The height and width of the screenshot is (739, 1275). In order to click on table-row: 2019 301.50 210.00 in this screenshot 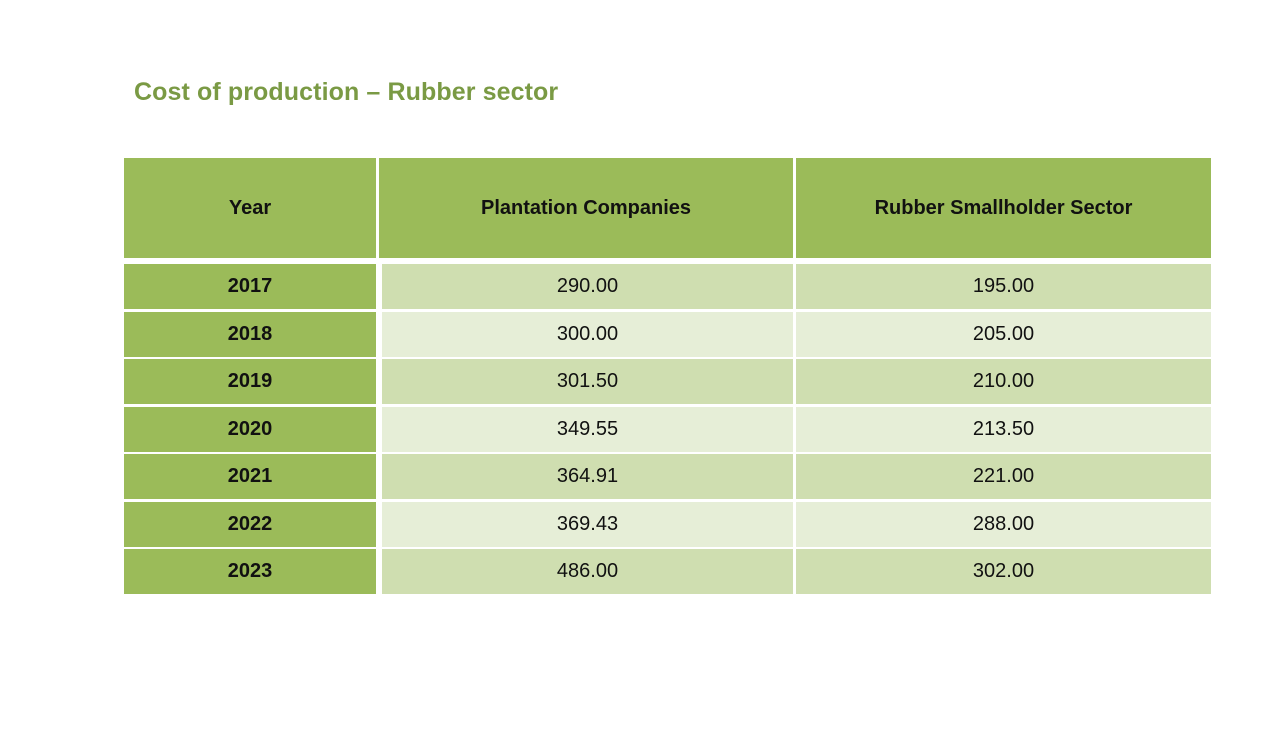, I will do `click(667, 381)`.